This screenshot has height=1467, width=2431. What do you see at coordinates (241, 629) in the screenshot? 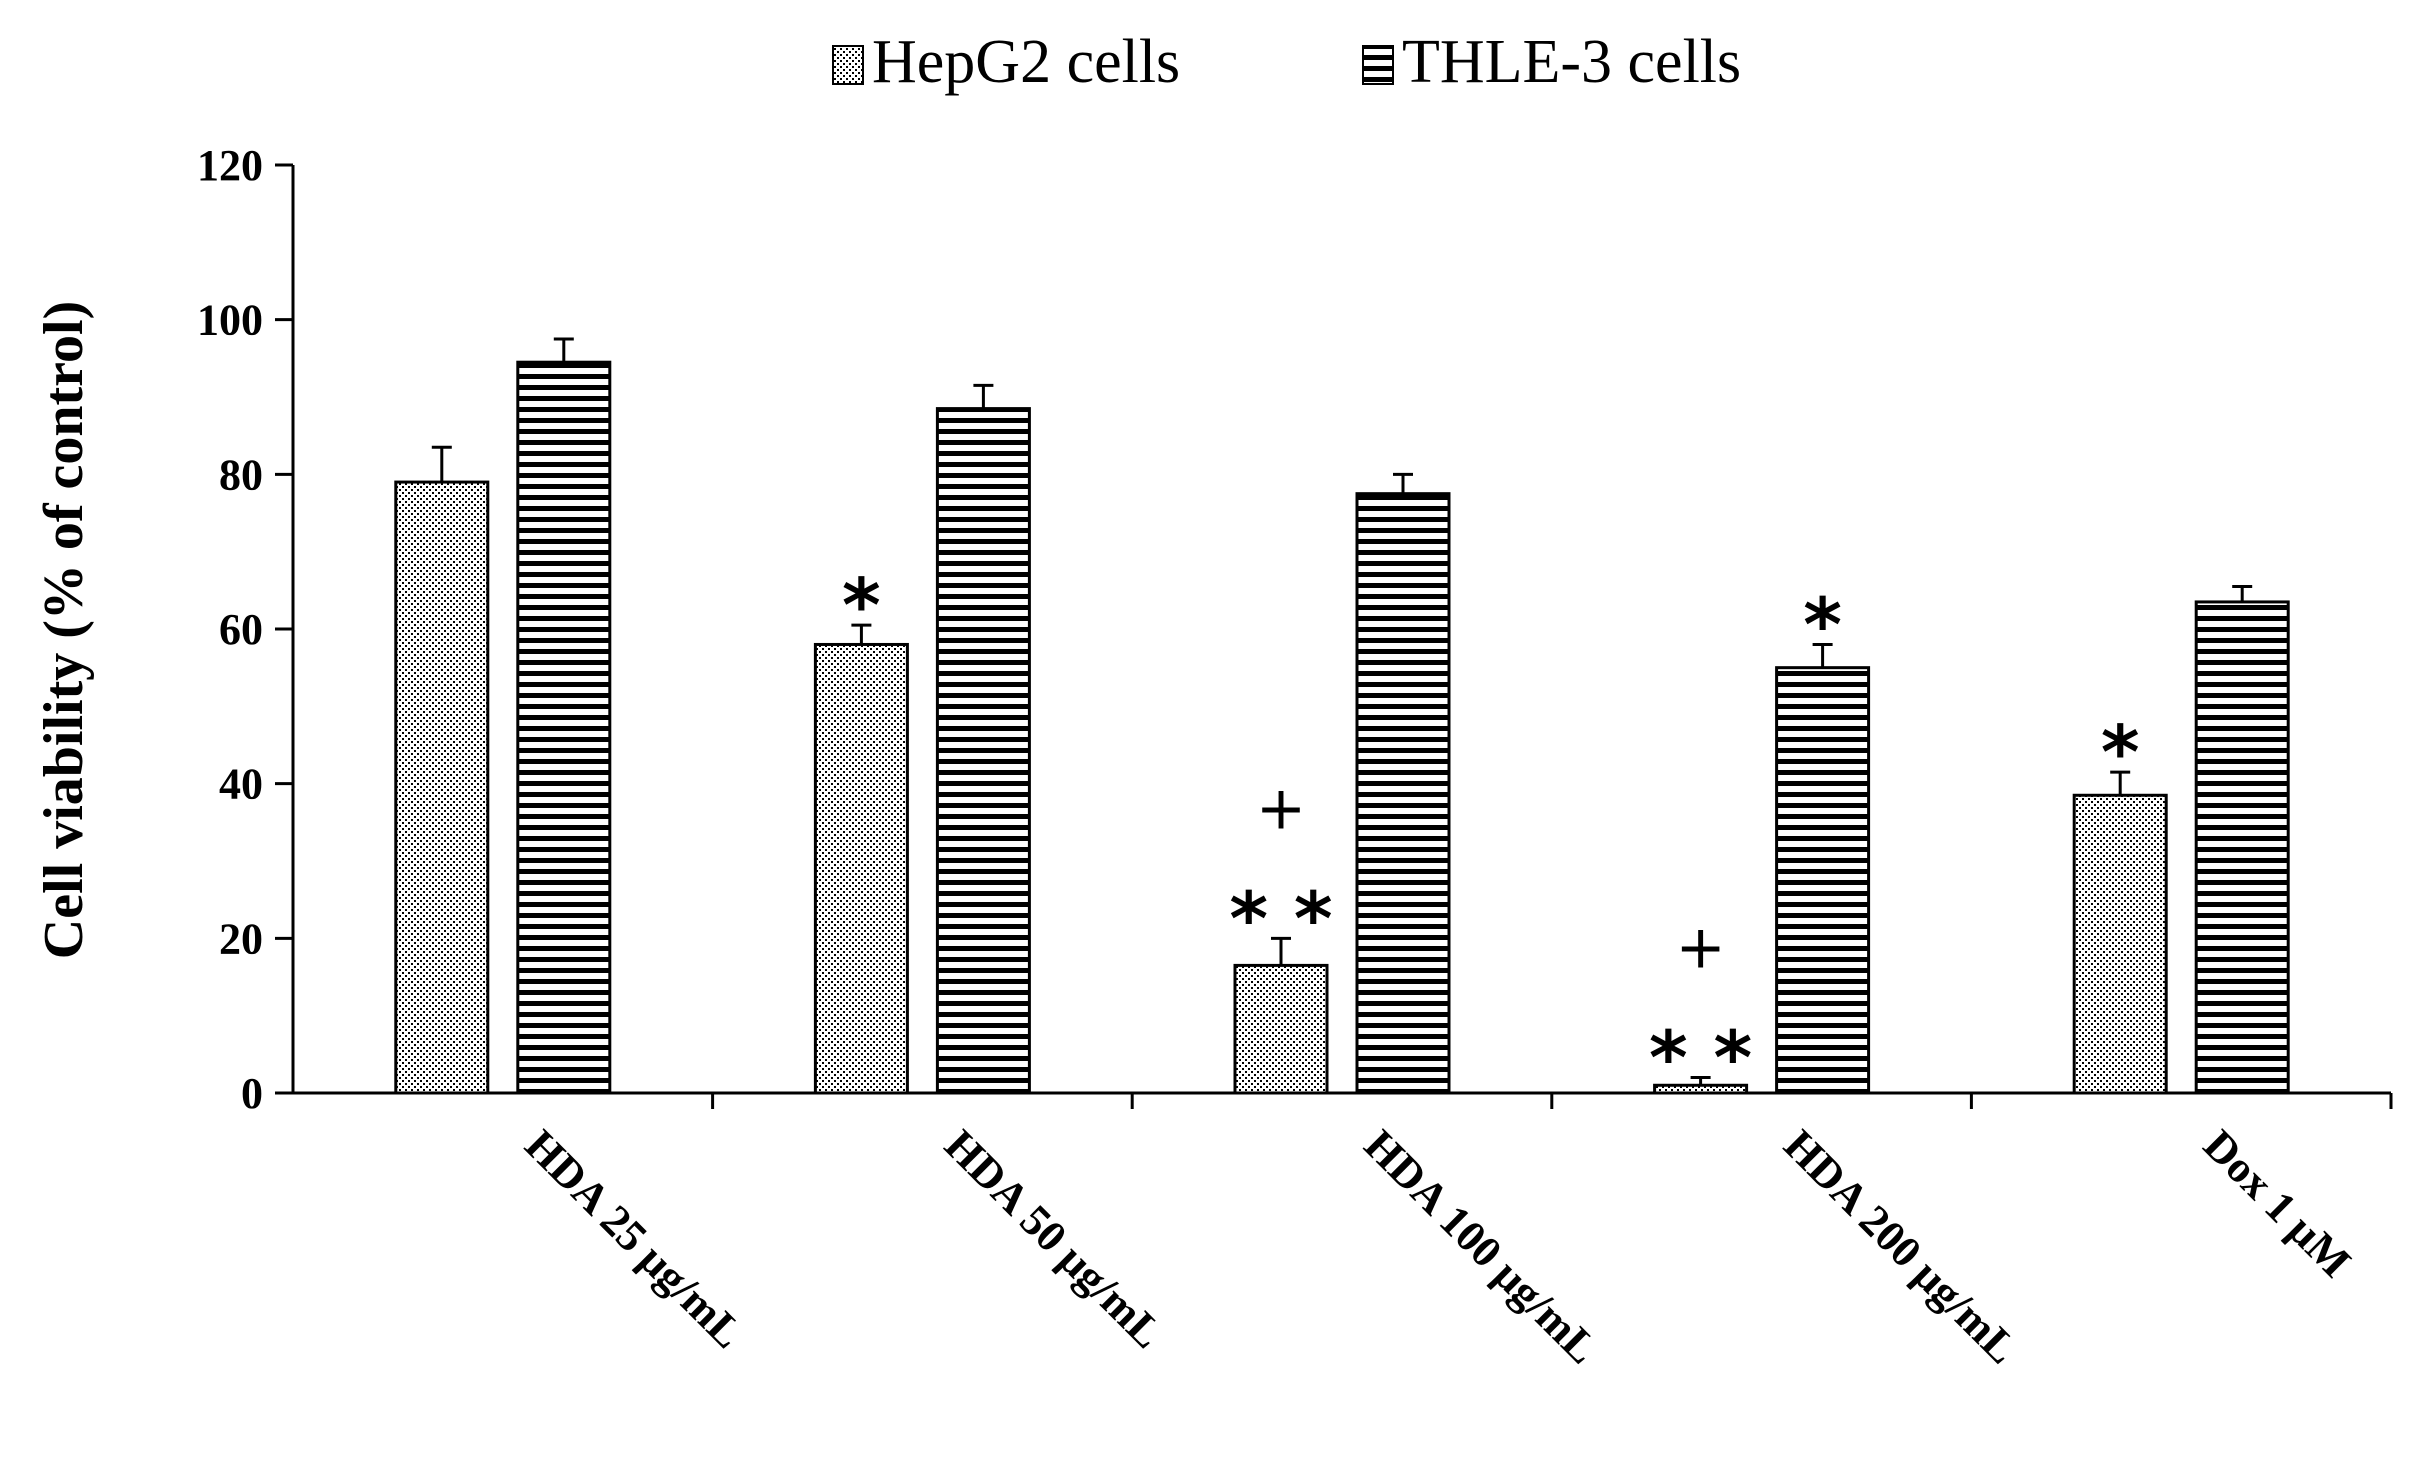
I see `y-tick-label: 60` at bounding box center [241, 629].